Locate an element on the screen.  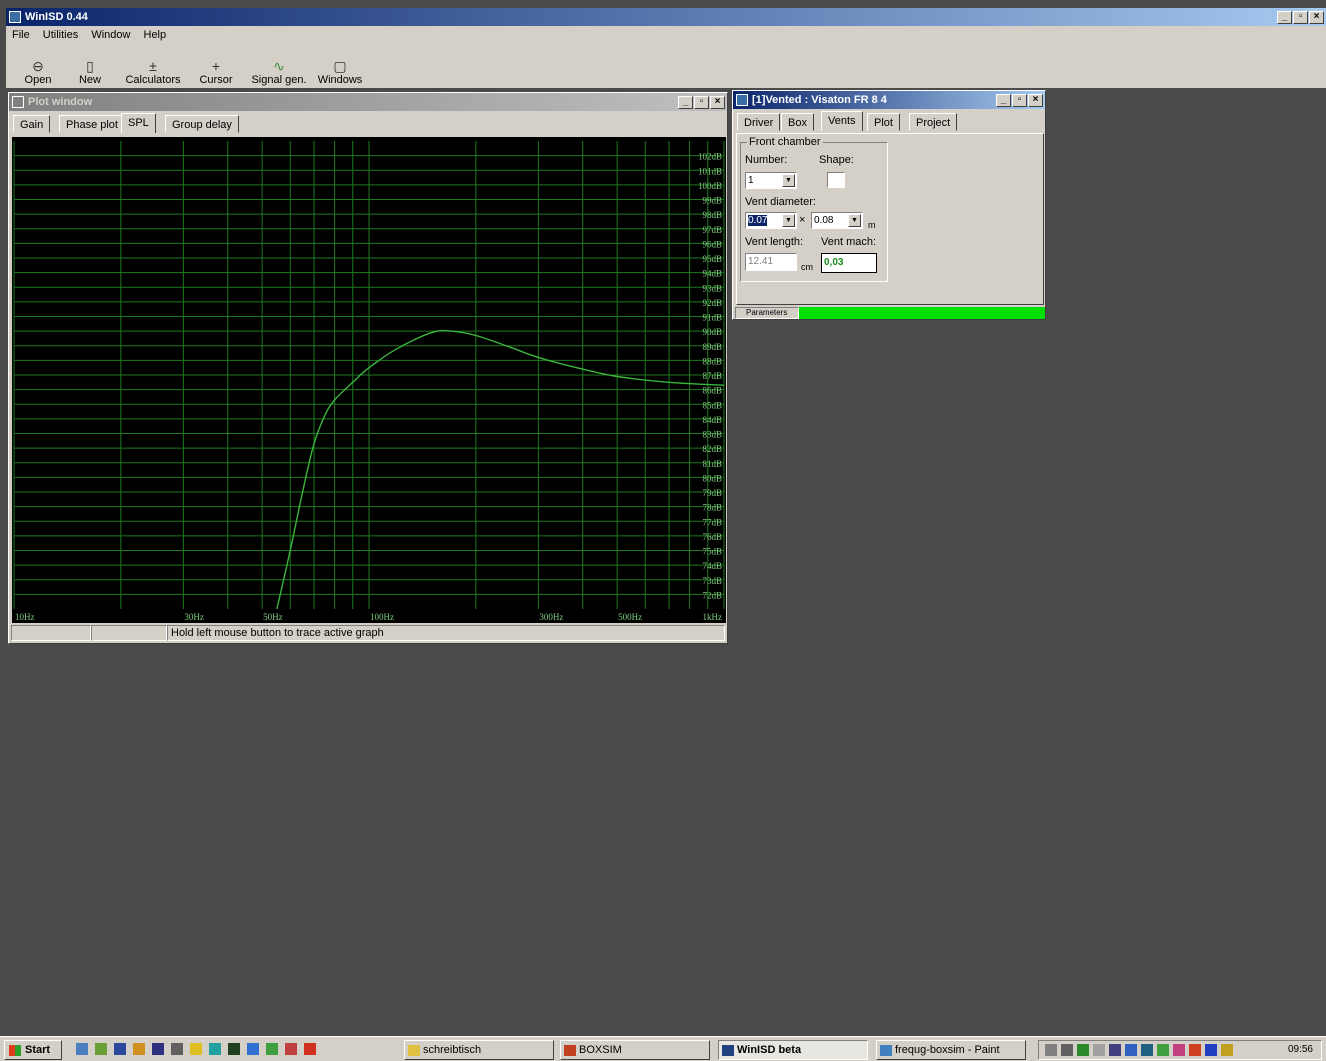
tab-vents: Vents is located at coordinates (842, 121).